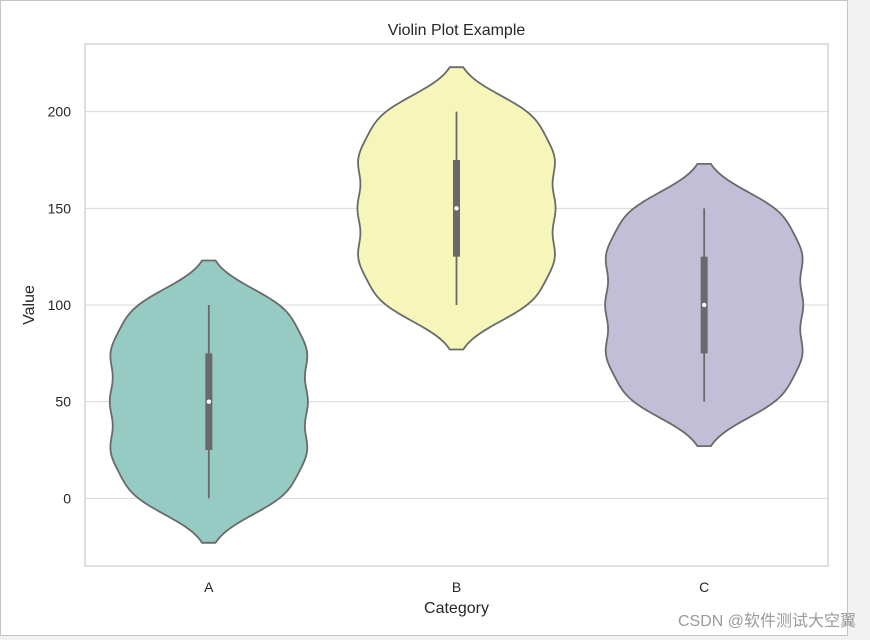 The image size is (870, 640). What do you see at coordinates (29, 305) in the screenshot?
I see `y-axis-label: Value` at bounding box center [29, 305].